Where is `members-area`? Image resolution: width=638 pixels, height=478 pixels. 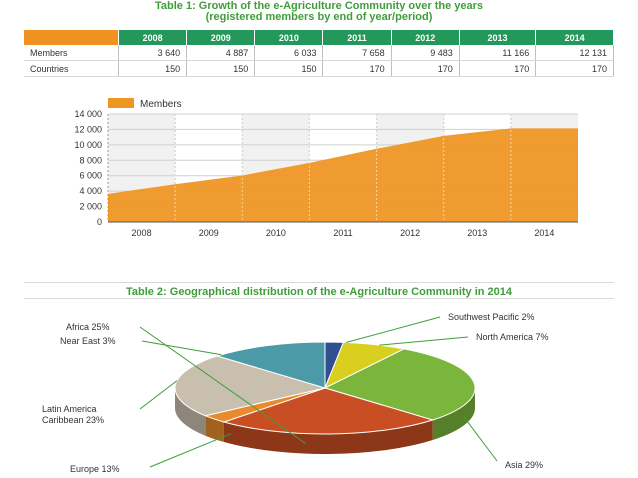 members-area is located at coordinates (343, 175).